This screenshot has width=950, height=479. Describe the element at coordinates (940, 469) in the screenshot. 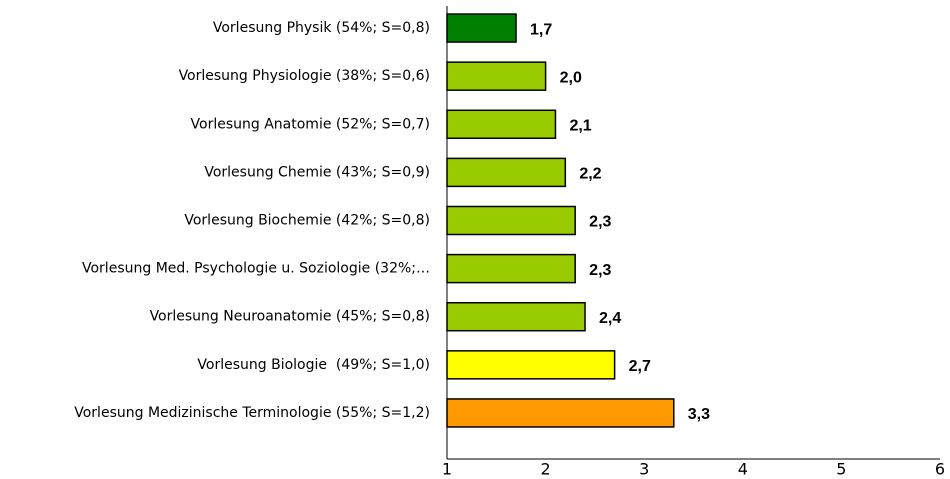

I see `x-tick-label: 6` at that location.